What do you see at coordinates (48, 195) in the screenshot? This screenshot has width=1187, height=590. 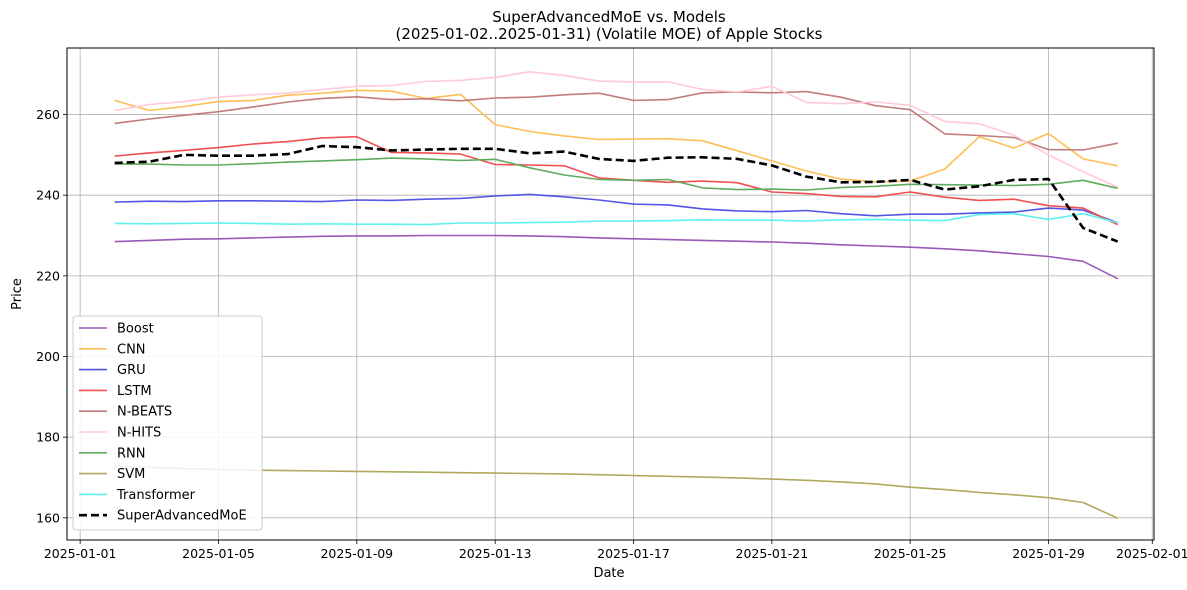 I see `y-tick-label: 240` at bounding box center [48, 195].